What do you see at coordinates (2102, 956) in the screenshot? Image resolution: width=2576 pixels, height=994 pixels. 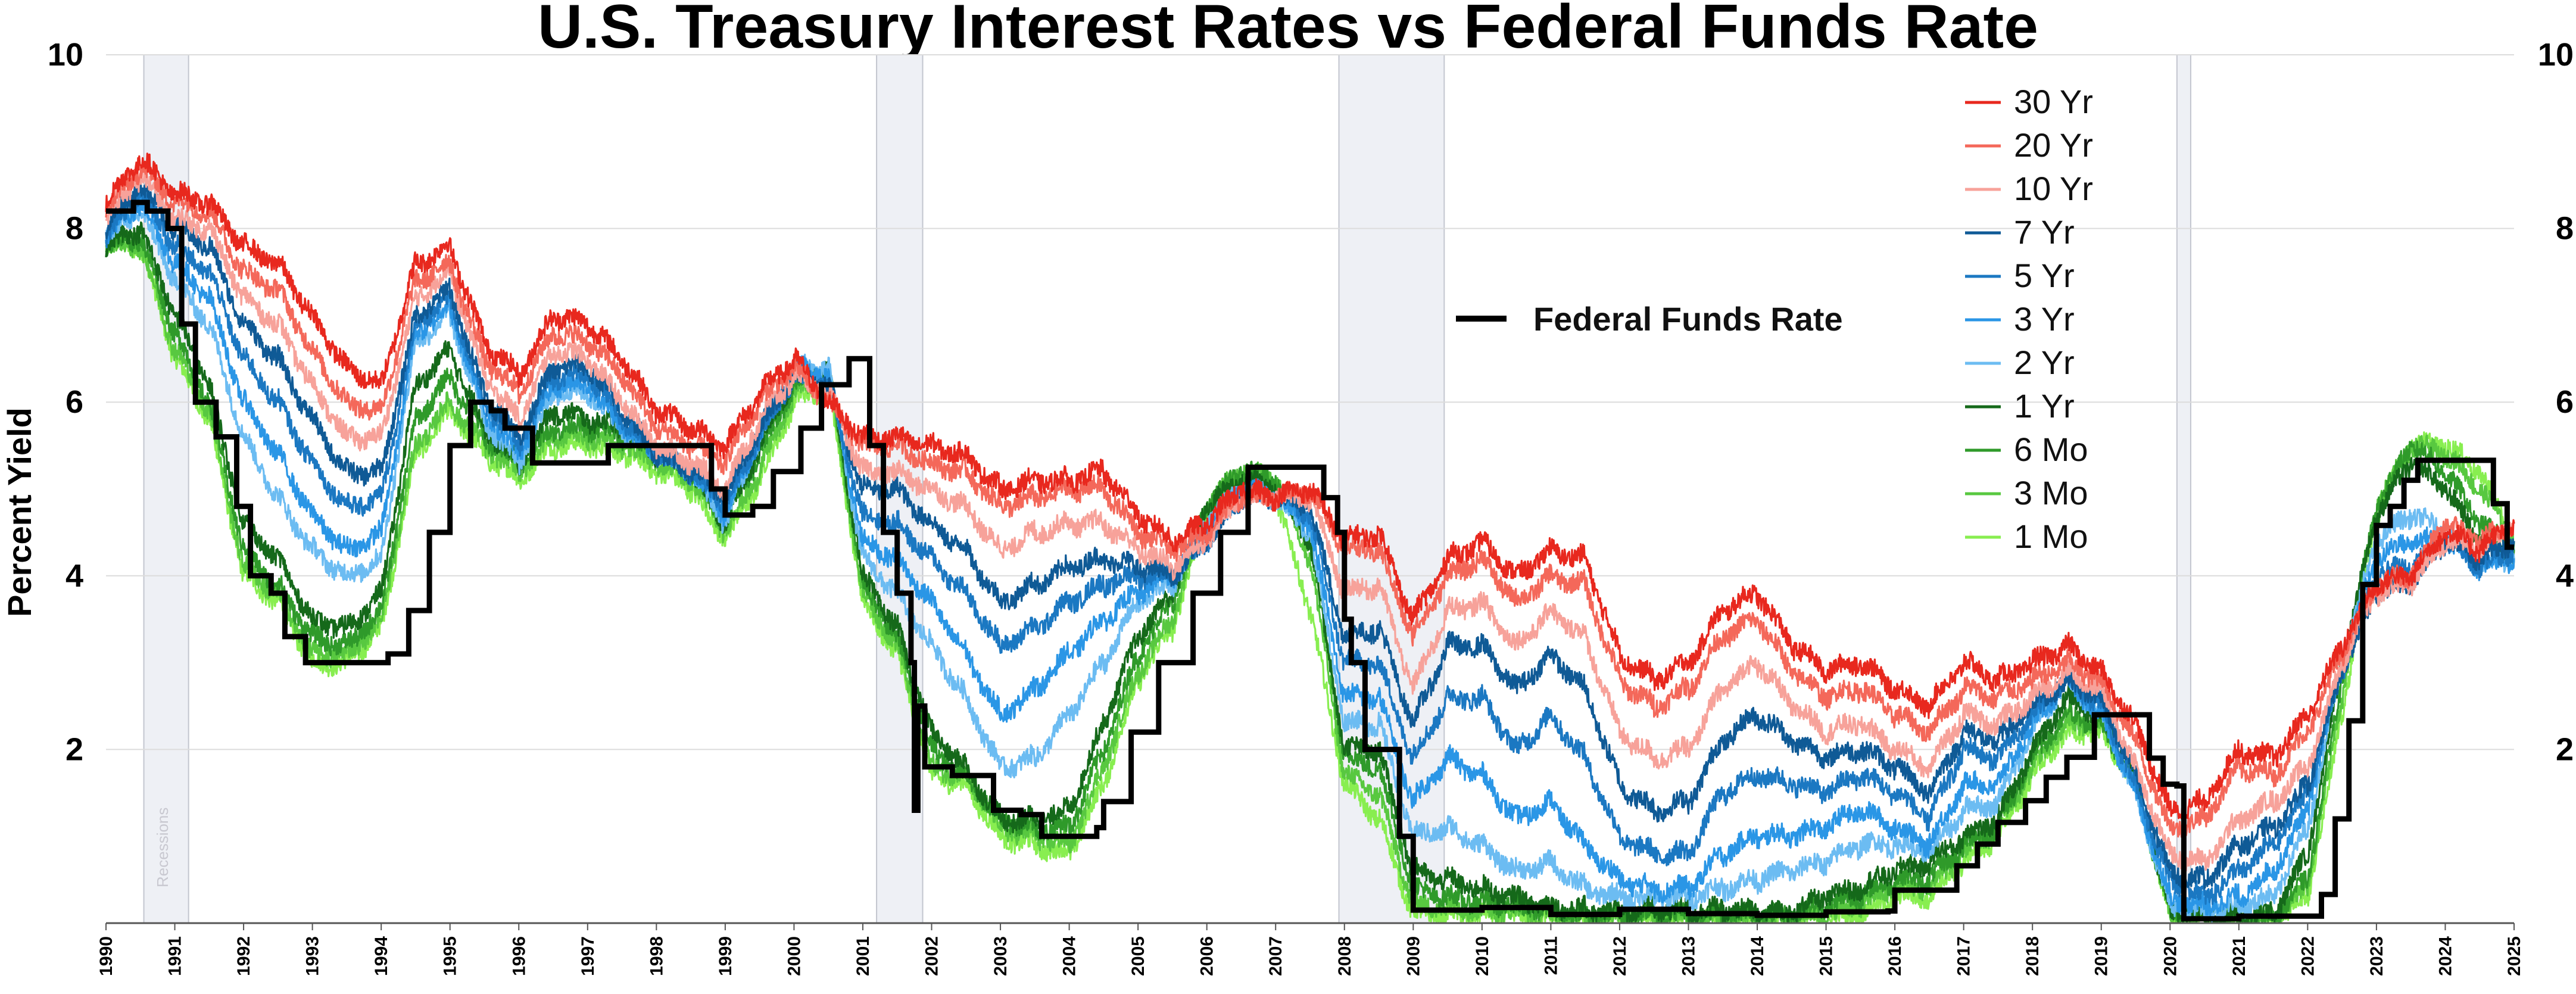 I see `x-tick-2019: 2019` at bounding box center [2102, 956].